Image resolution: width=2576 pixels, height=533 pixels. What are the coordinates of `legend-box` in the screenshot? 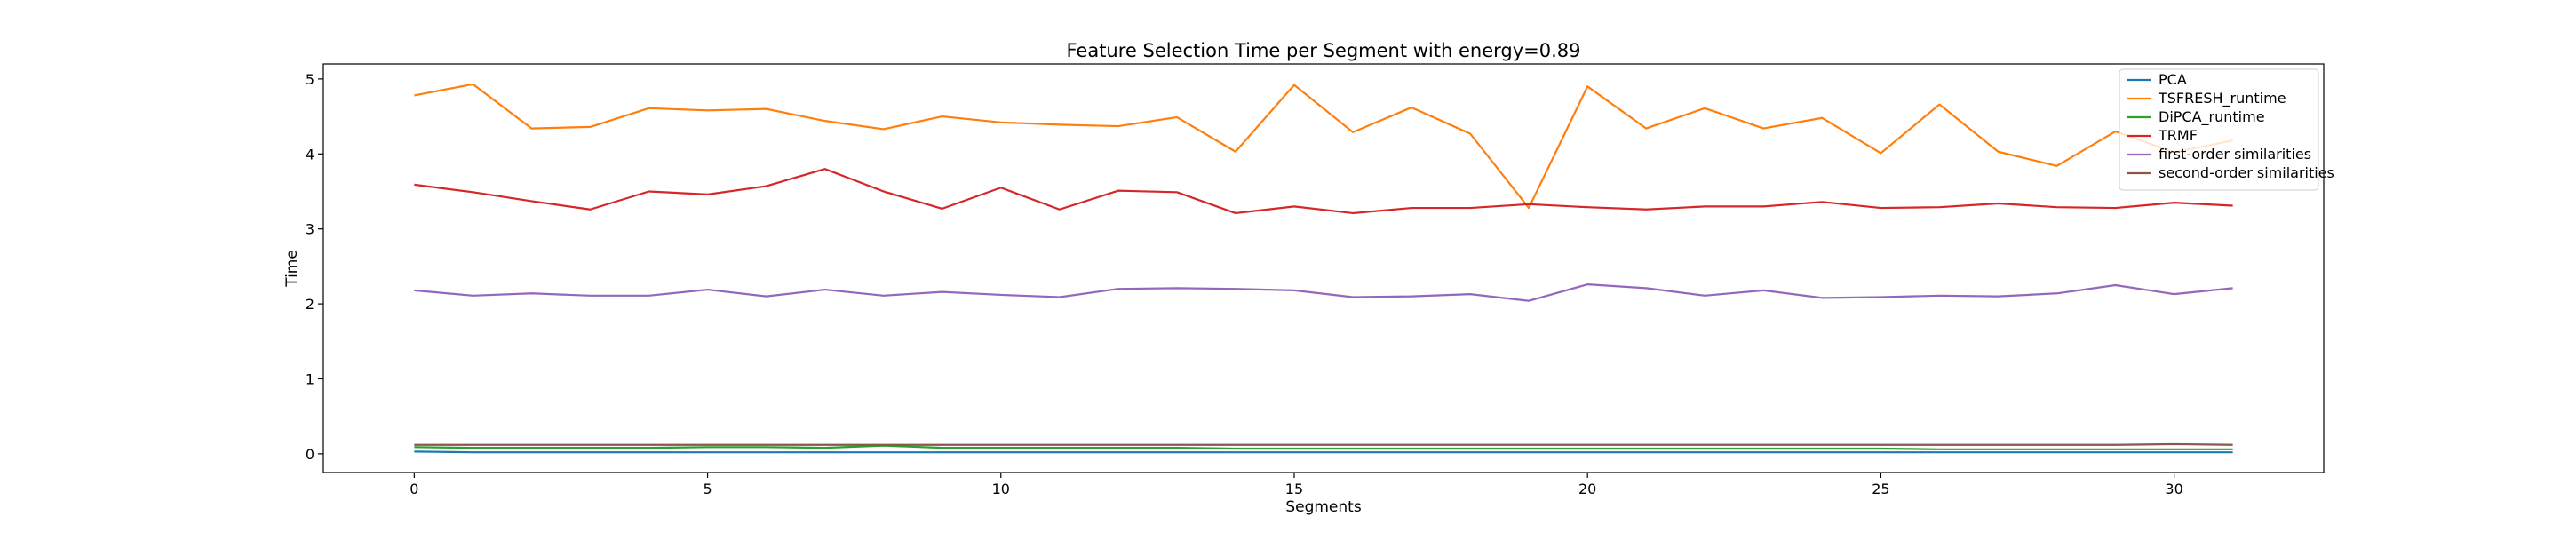 It's located at (2219, 129).